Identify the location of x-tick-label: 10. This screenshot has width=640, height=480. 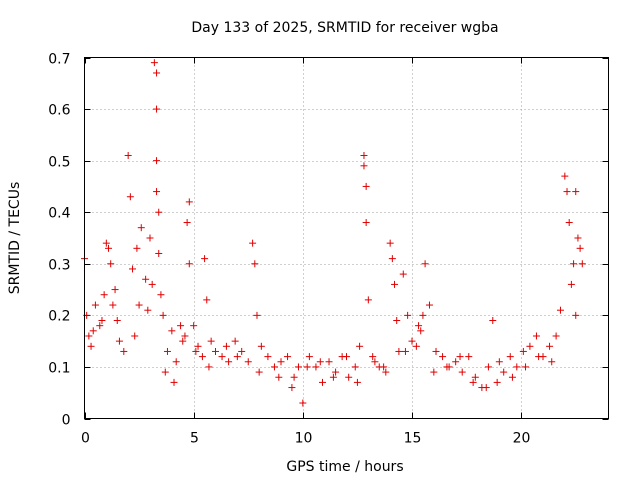
(304, 439).